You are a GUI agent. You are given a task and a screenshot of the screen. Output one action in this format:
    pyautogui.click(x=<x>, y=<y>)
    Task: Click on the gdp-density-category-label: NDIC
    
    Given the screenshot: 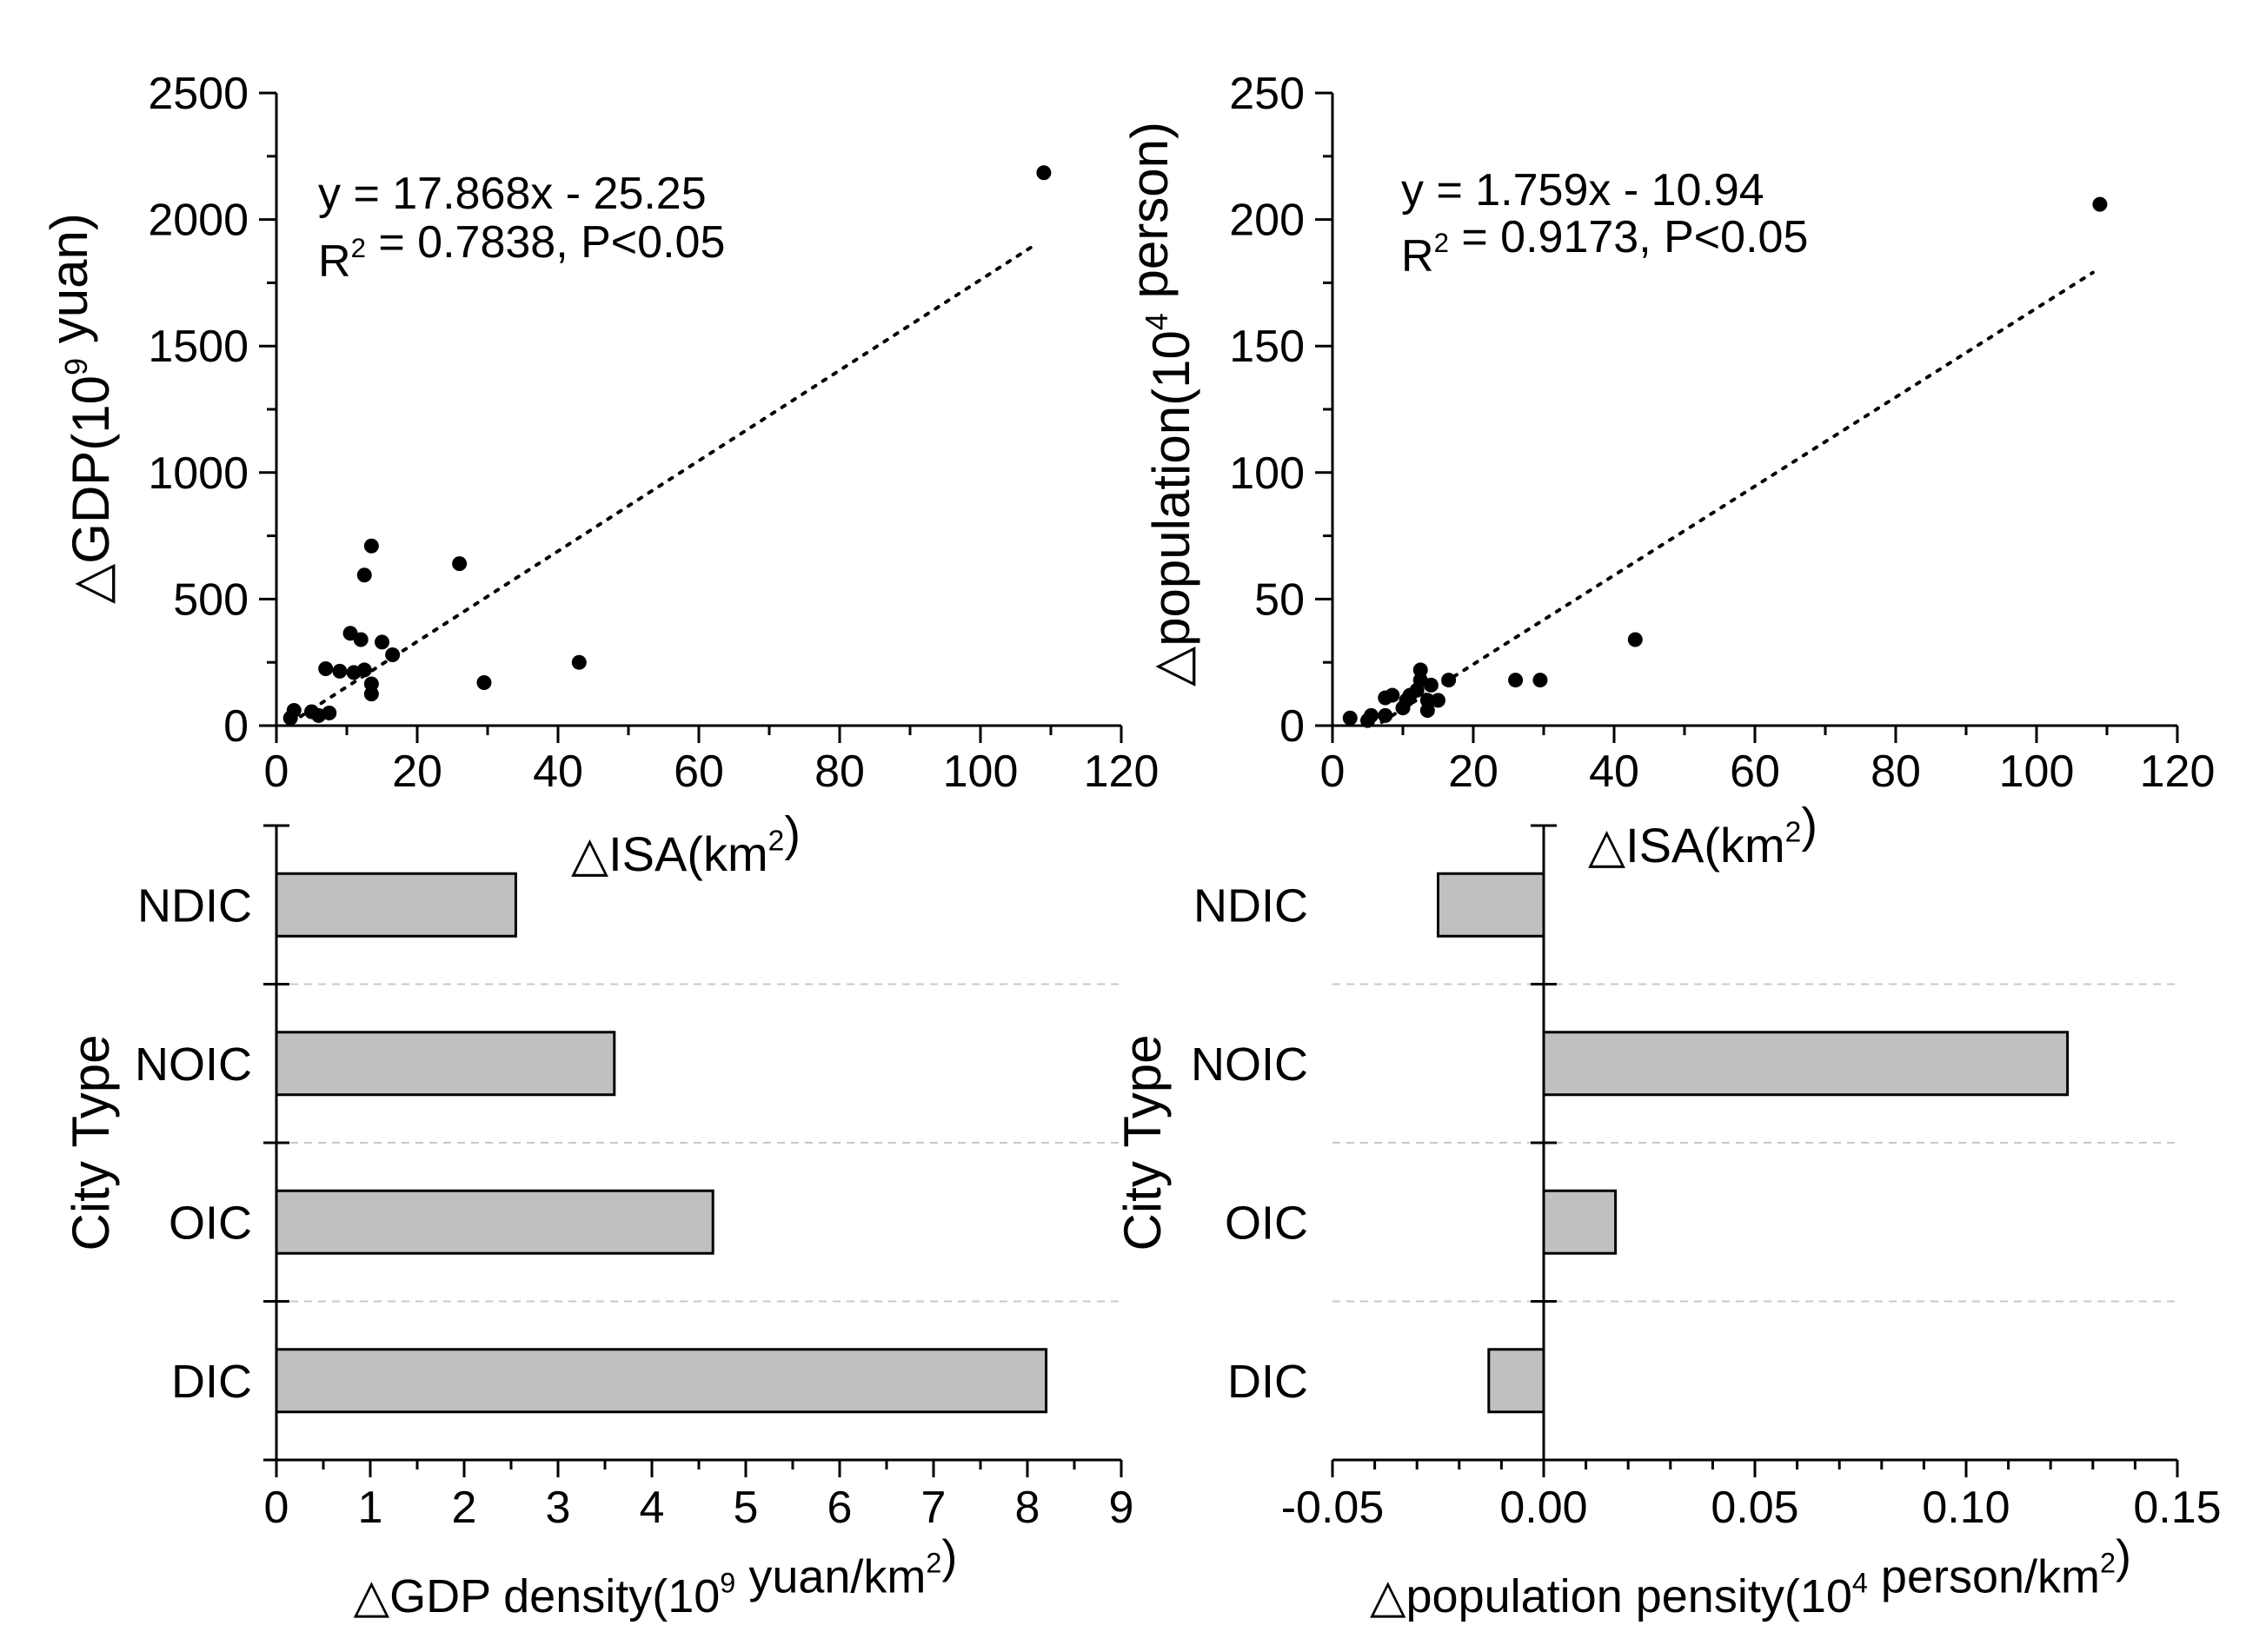 What is the action you would take?
    pyautogui.click(x=194, y=905)
    